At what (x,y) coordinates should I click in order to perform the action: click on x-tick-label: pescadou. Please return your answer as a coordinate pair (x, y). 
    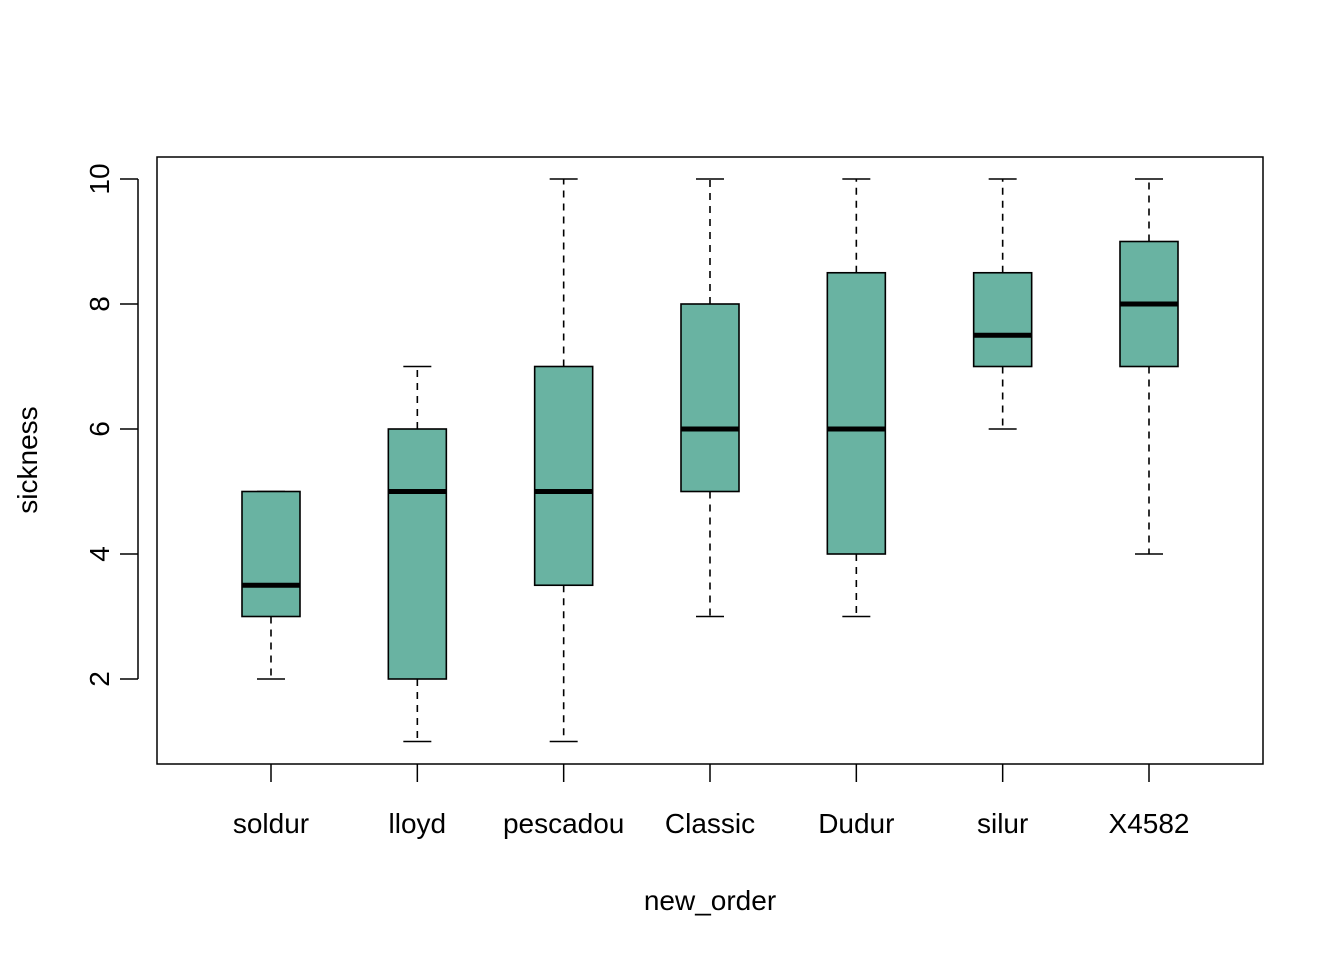
    Looking at the image, I should click on (563, 823).